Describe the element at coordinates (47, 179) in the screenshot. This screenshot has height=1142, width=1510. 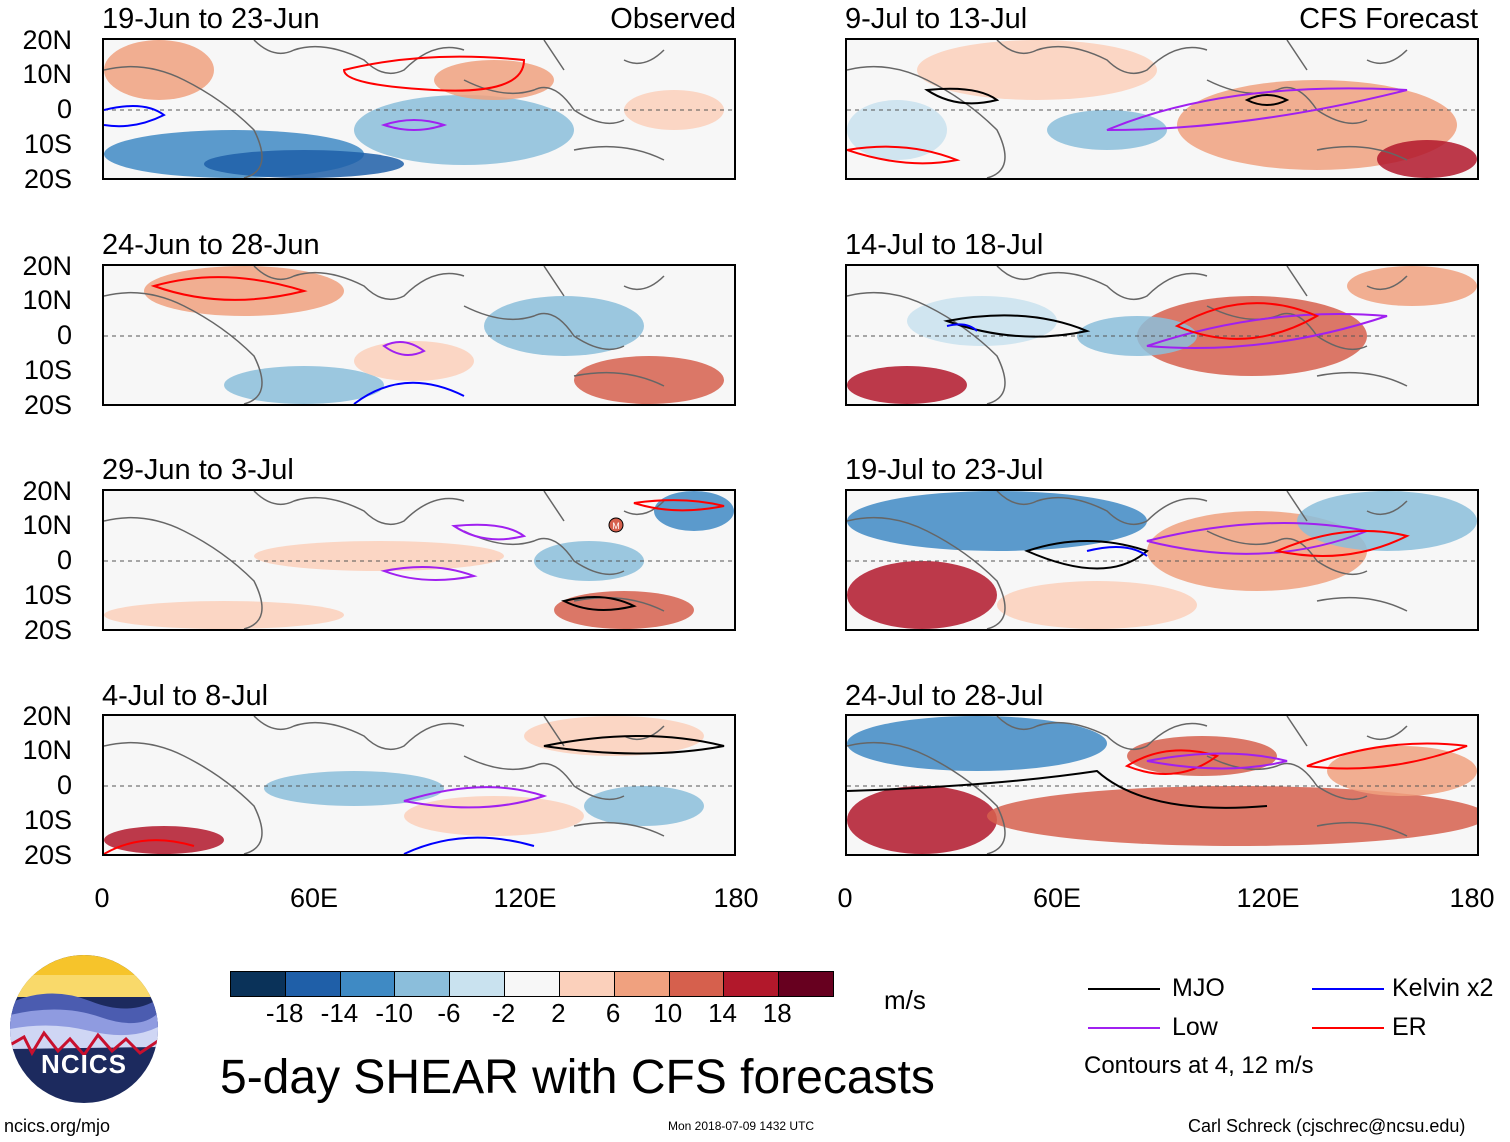
I see `lat-label-row1-4: 20S` at that location.